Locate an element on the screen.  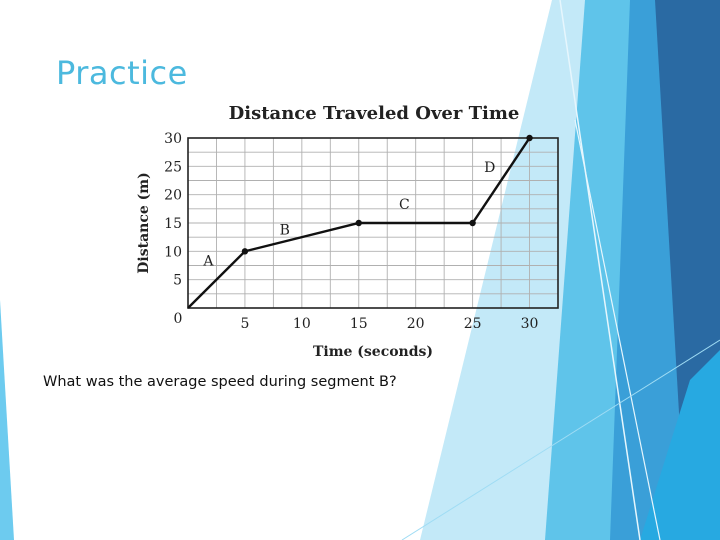
chart-title: Distance Traveled Over Time is located at coordinates (374, 113).